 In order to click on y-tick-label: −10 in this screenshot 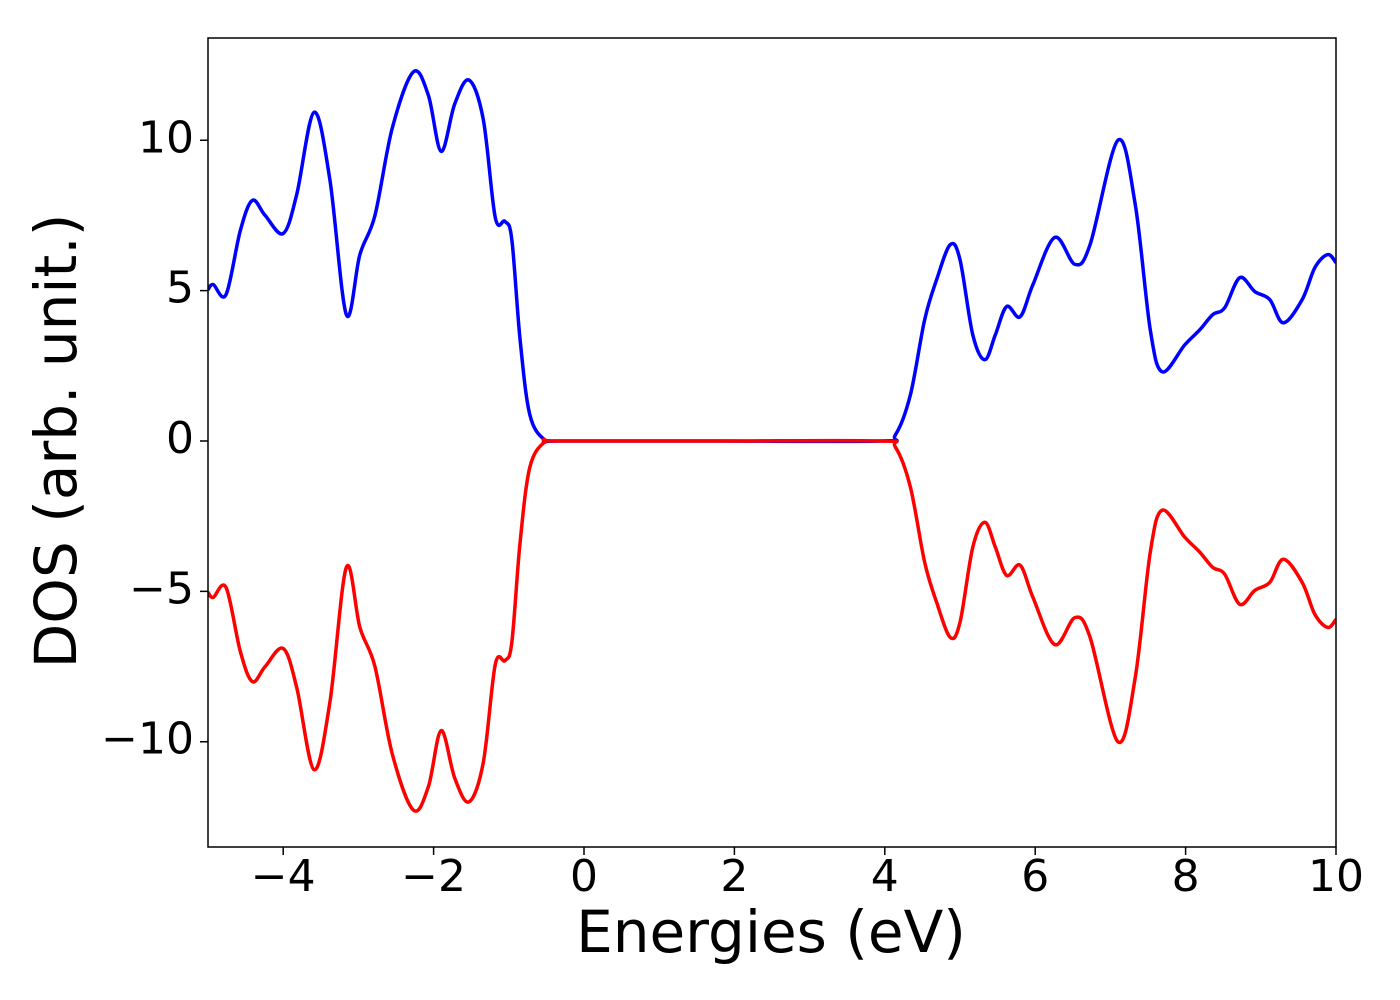, I will do `click(147, 739)`.